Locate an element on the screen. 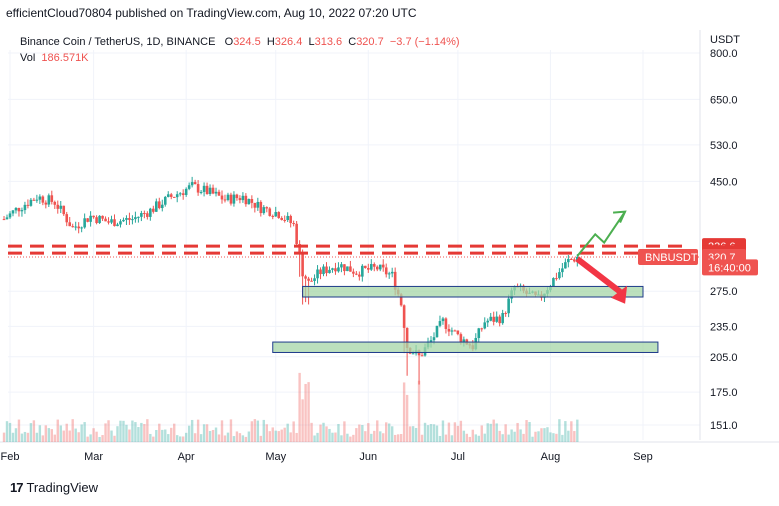  resistance-lines is located at coordinates (354, 251).